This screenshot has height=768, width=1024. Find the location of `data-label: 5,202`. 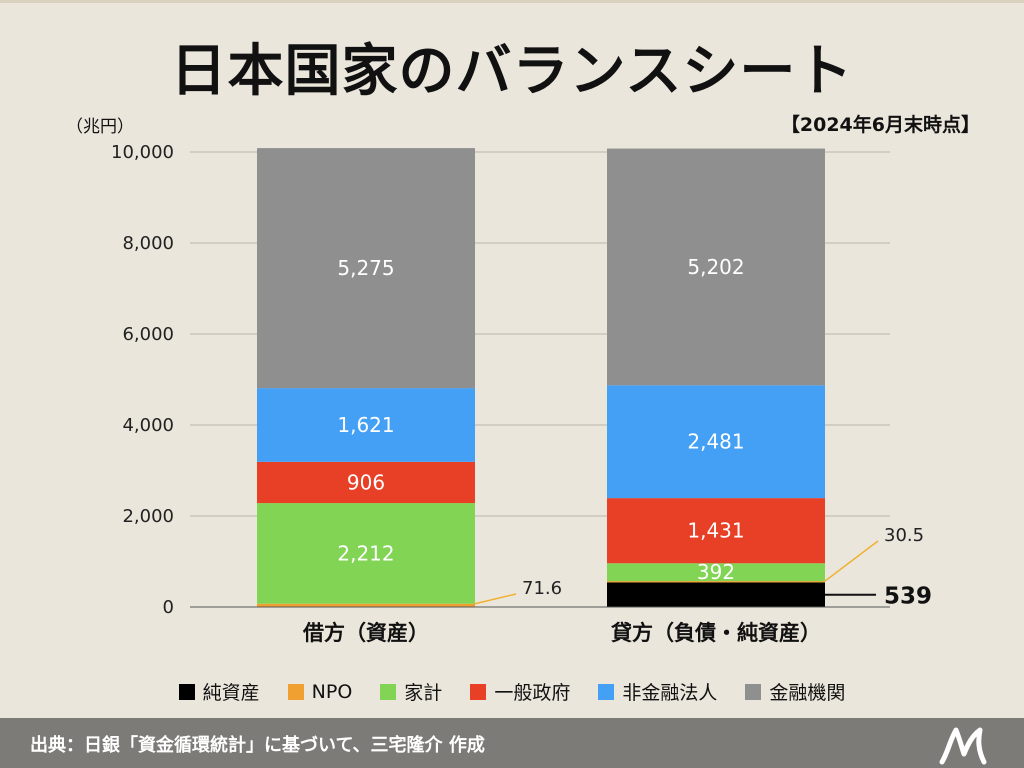

data-label: 5,202 is located at coordinates (715, 267).